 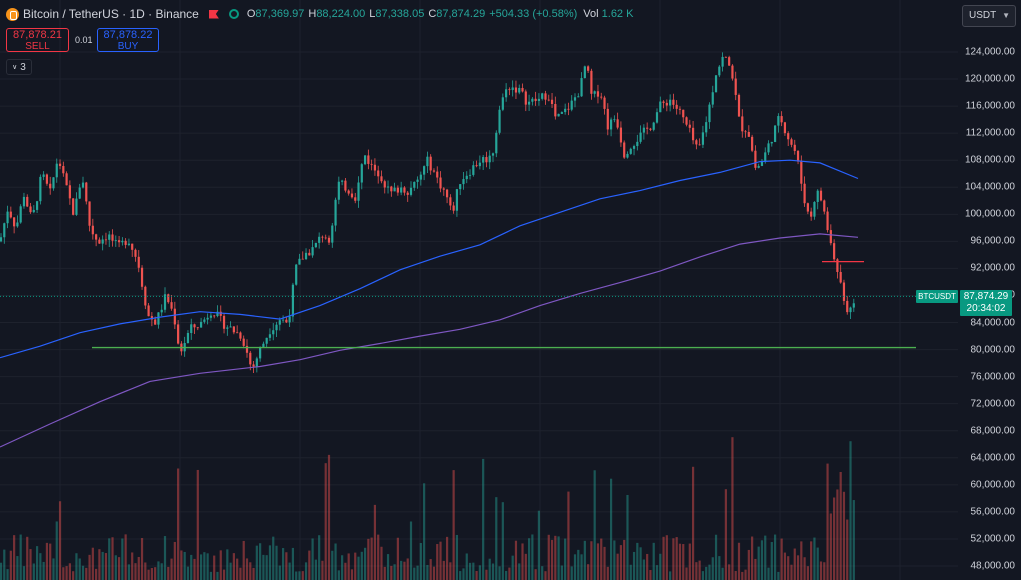 I want to click on sell-price: 87,878.21, so click(x=37, y=35).